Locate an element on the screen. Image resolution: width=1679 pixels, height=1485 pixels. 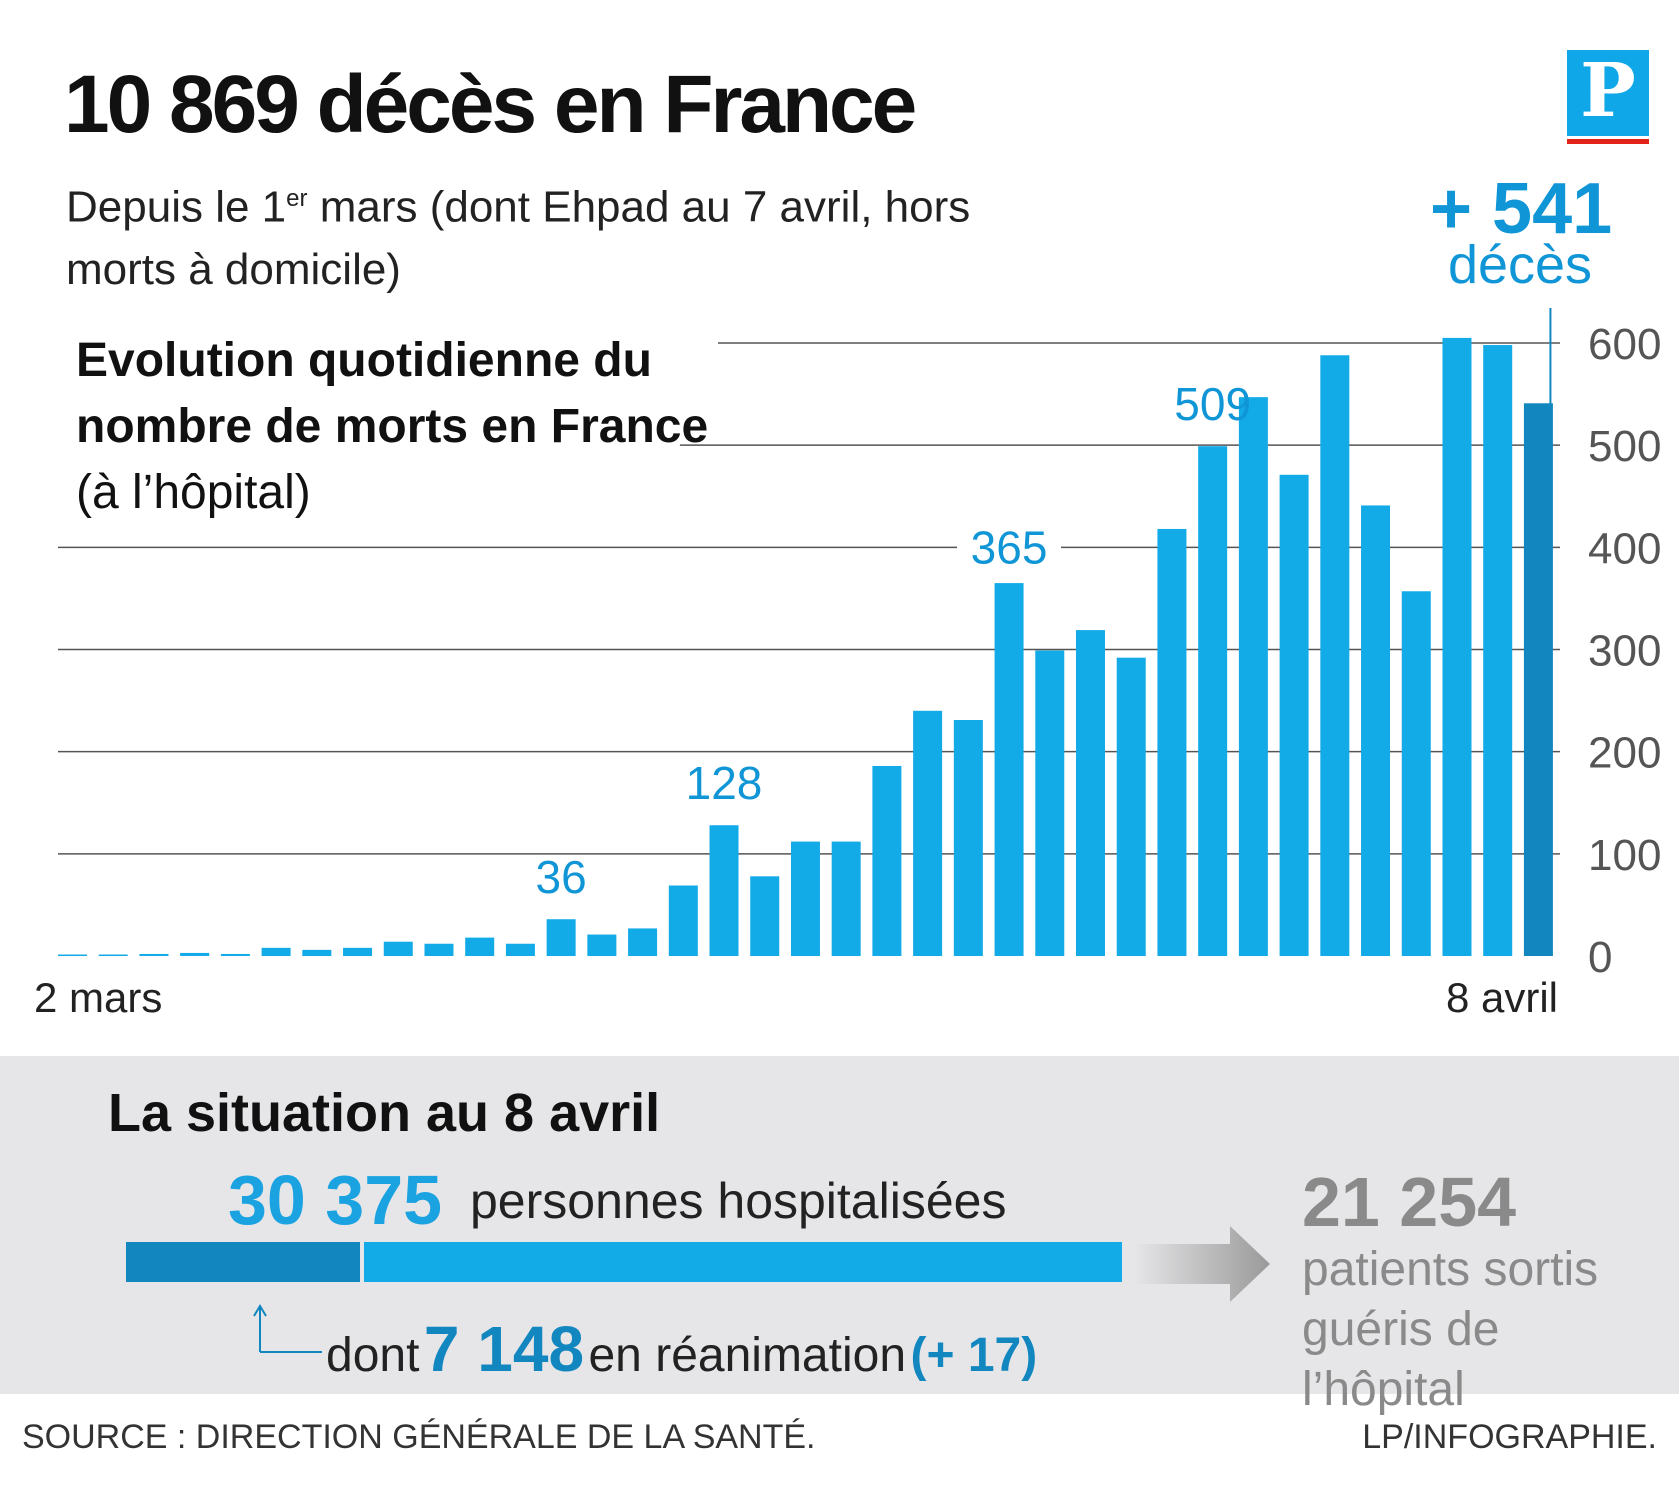
logo-letter: P is located at coordinates (1608, 91).